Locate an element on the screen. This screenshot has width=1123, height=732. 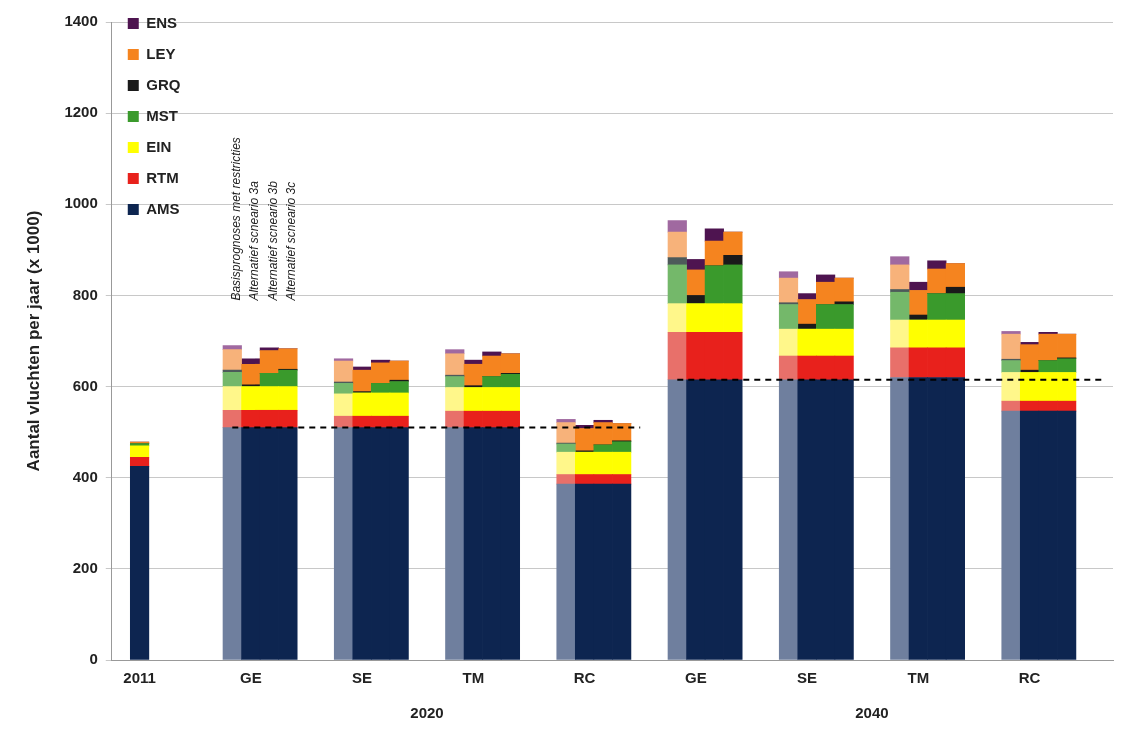
y-tick-label: 1400 is located at coordinates (81, 21).